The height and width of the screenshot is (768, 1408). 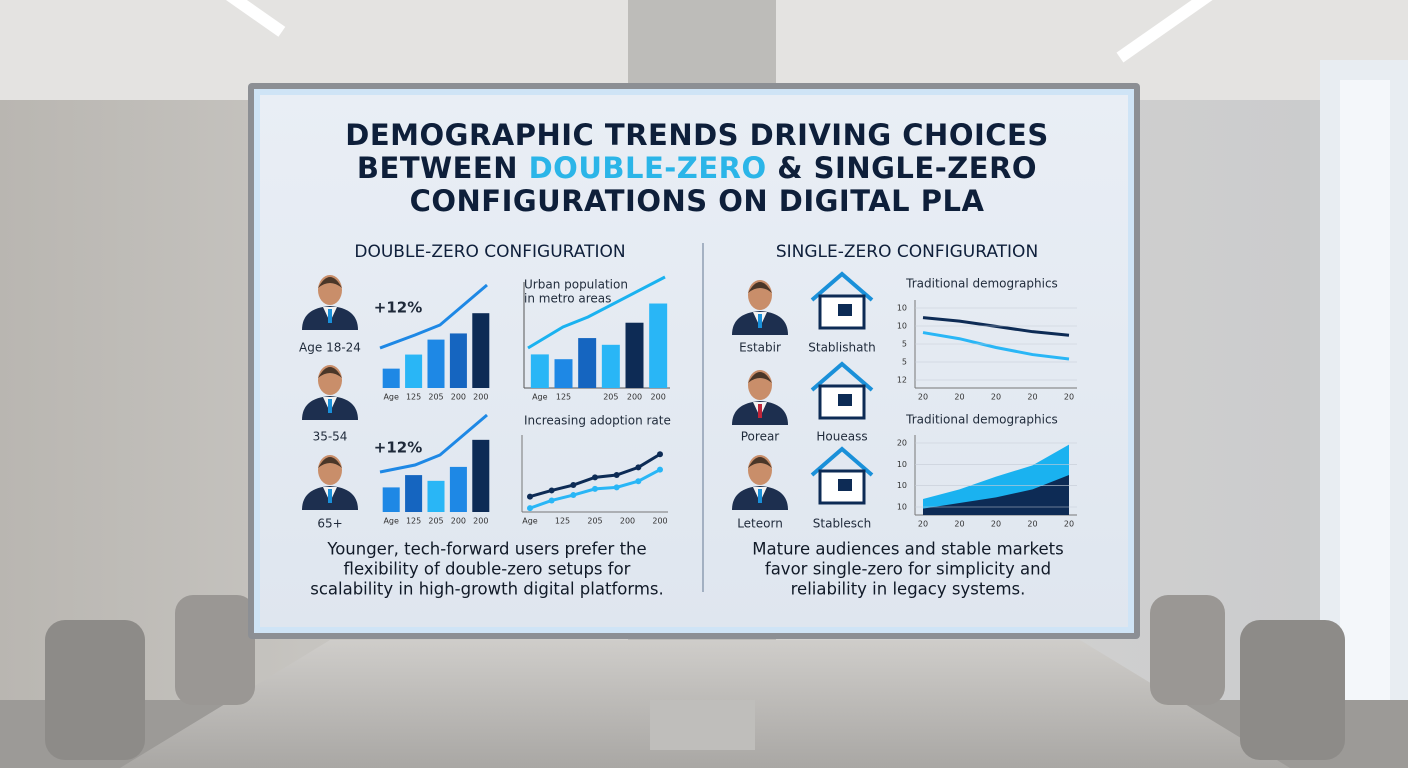 What do you see at coordinates (489, 252) in the screenshot?
I see `section-heading: DOUBLE-ZERO CONFIGURATION` at bounding box center [489, 252].